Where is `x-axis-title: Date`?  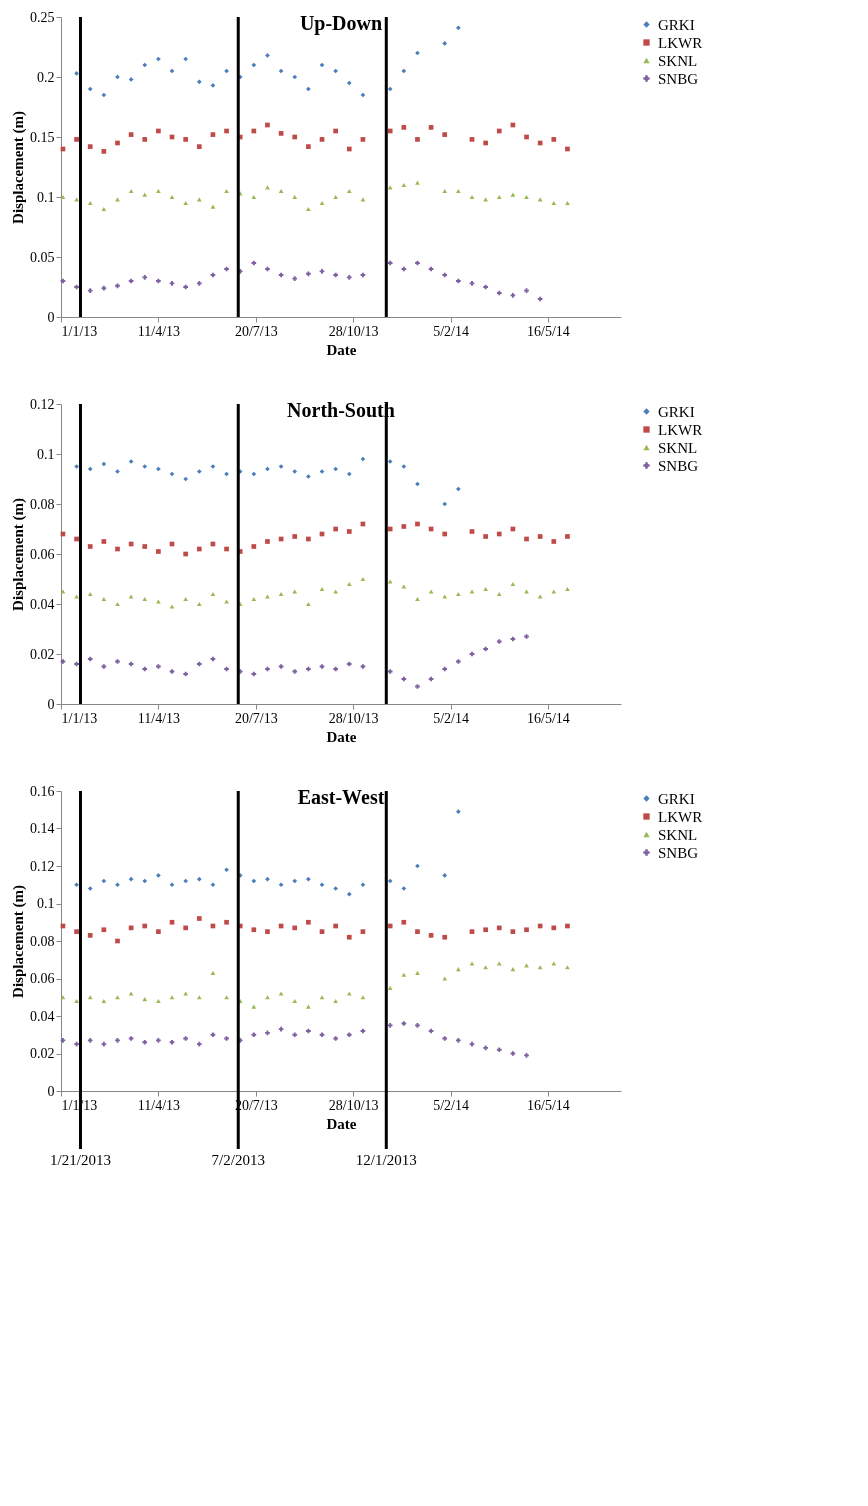 x-axis-title: Date is located at coordinates (341, 349).